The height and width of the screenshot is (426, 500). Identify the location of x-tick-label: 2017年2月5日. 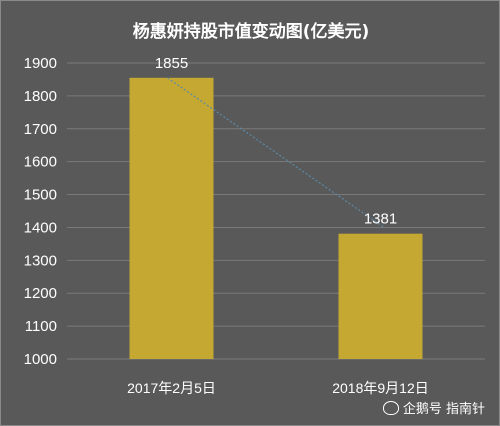
(171, 388).